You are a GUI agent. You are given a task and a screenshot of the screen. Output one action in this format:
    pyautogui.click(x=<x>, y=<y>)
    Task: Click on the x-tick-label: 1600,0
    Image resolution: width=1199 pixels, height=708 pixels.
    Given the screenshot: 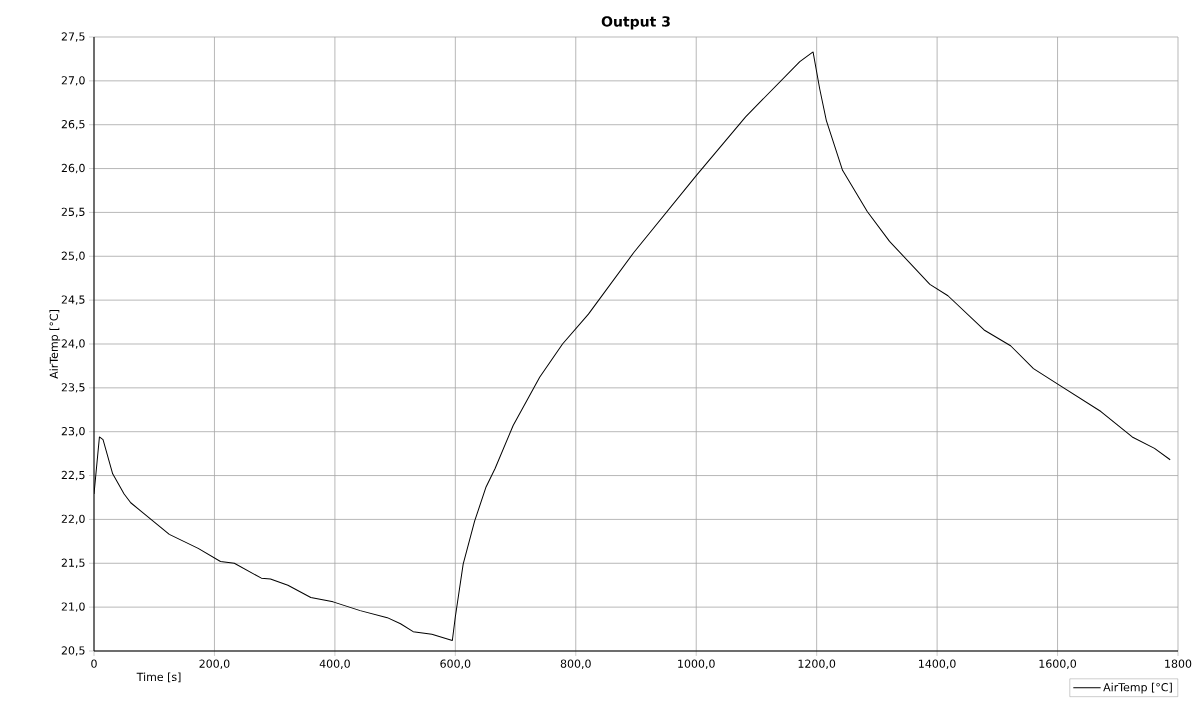 What is the action you would take?
    pyautogui.click(x=1058, y=664)
    